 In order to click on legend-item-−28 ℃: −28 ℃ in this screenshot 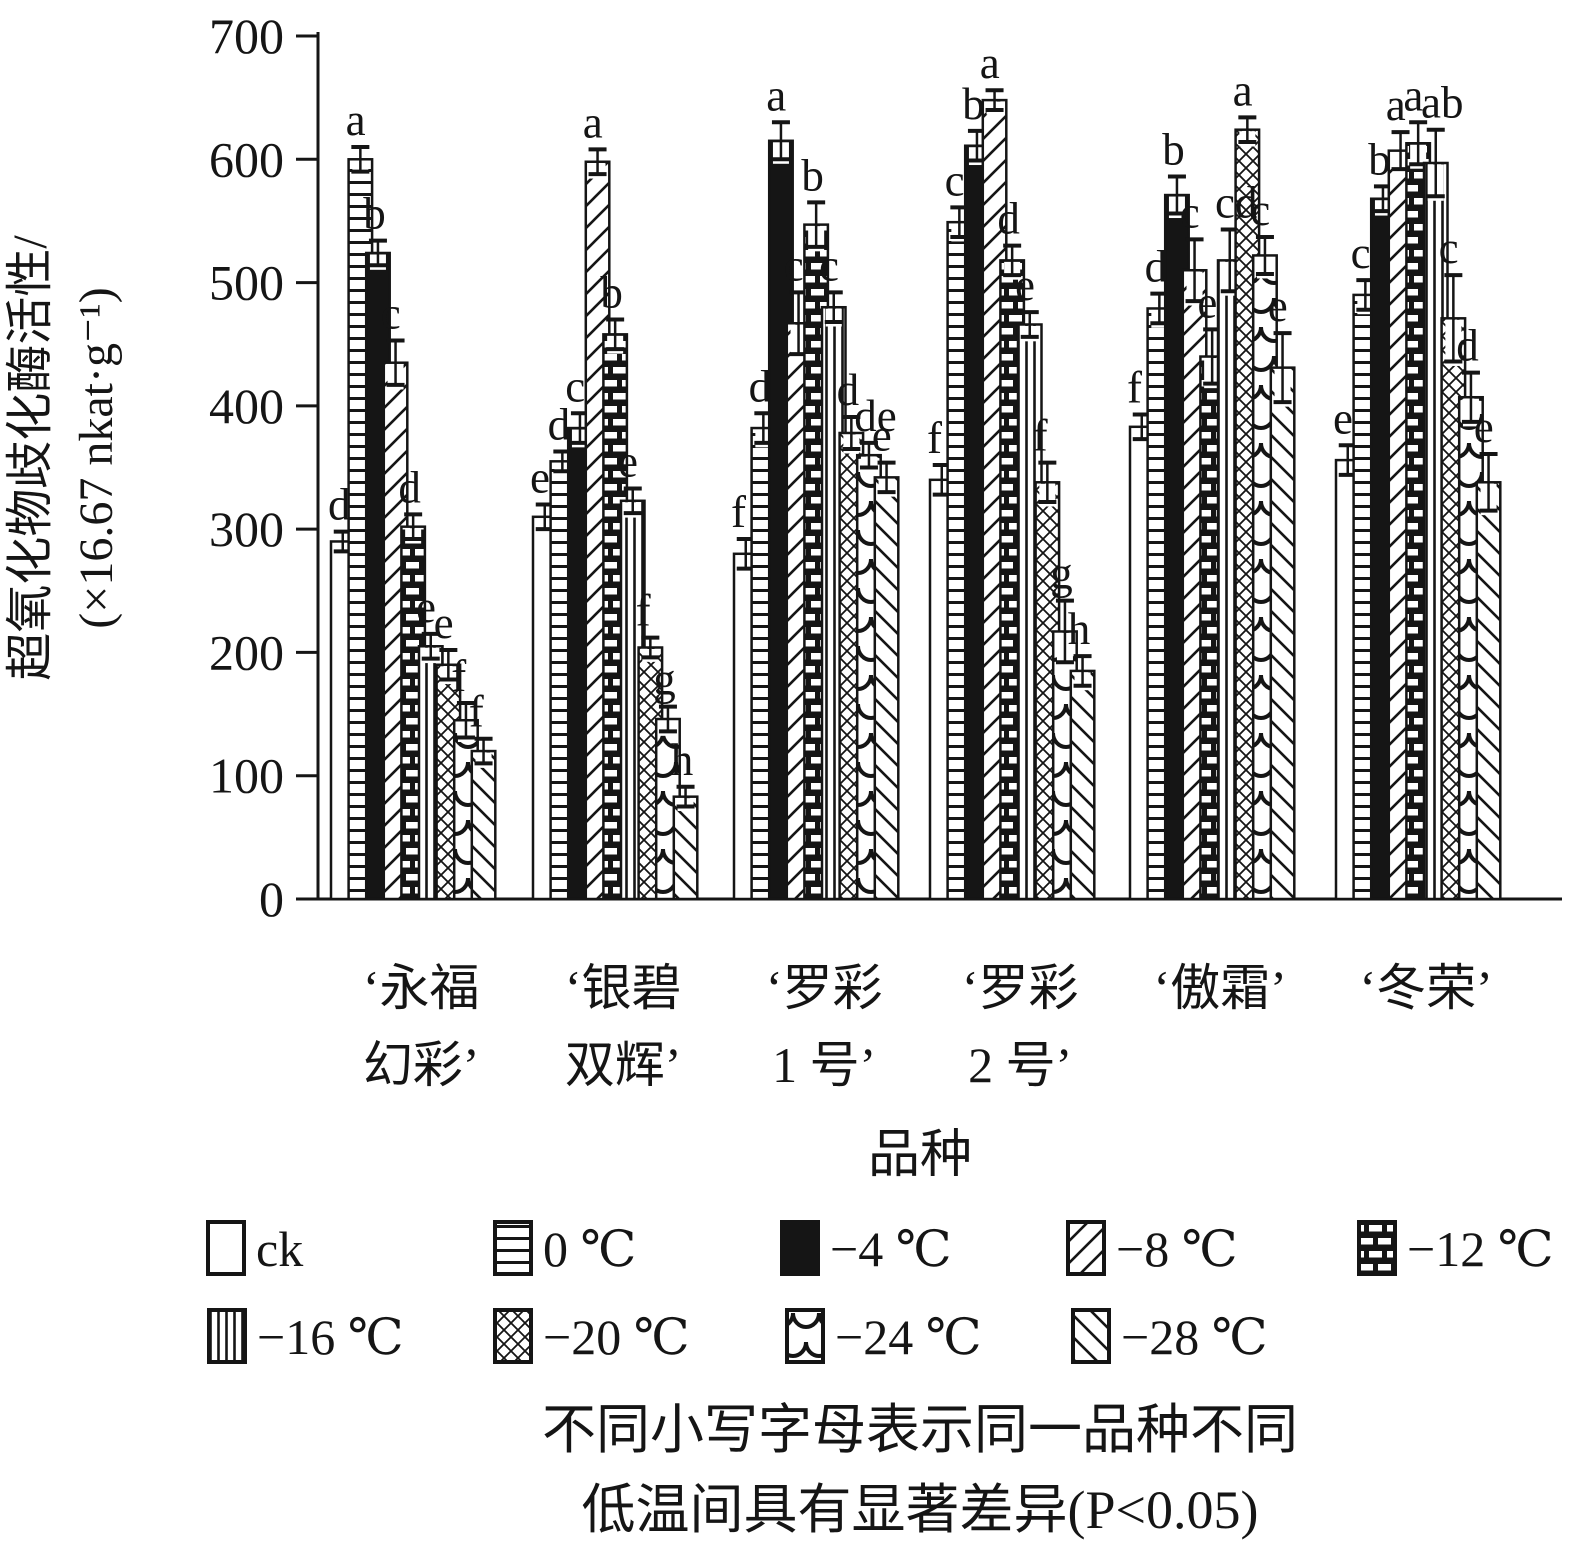, I will do `click(1169, 1336)`.